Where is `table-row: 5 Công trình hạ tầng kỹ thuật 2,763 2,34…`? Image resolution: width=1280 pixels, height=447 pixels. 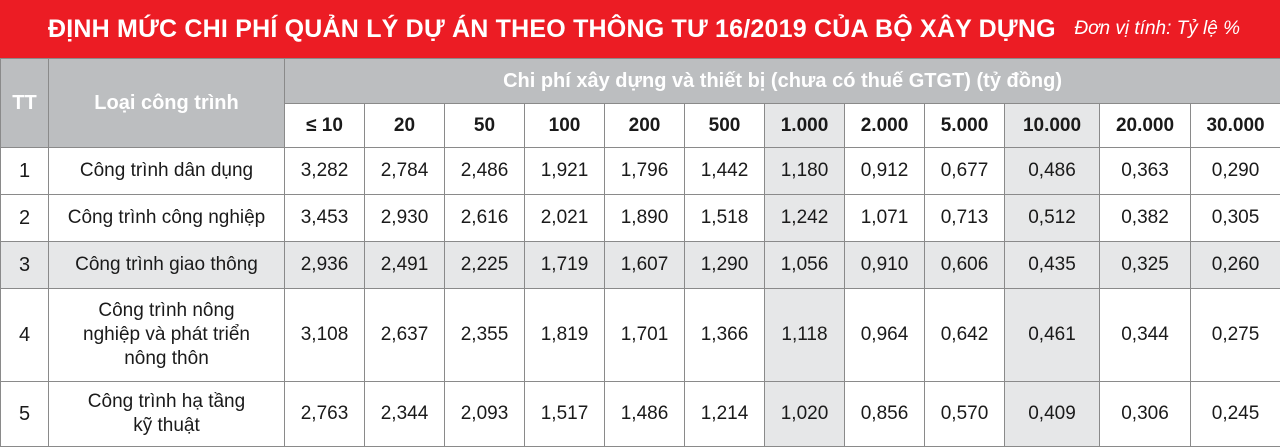 table-row: 5 Công trình hạ tầng kỹ thuật 2,763 2,34… is located at coordinates (640, 414).